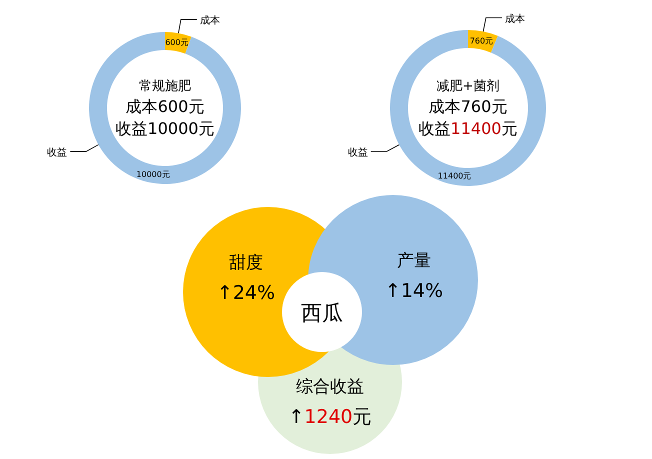  I want to click on text: 成本600元, so click(165, 106).